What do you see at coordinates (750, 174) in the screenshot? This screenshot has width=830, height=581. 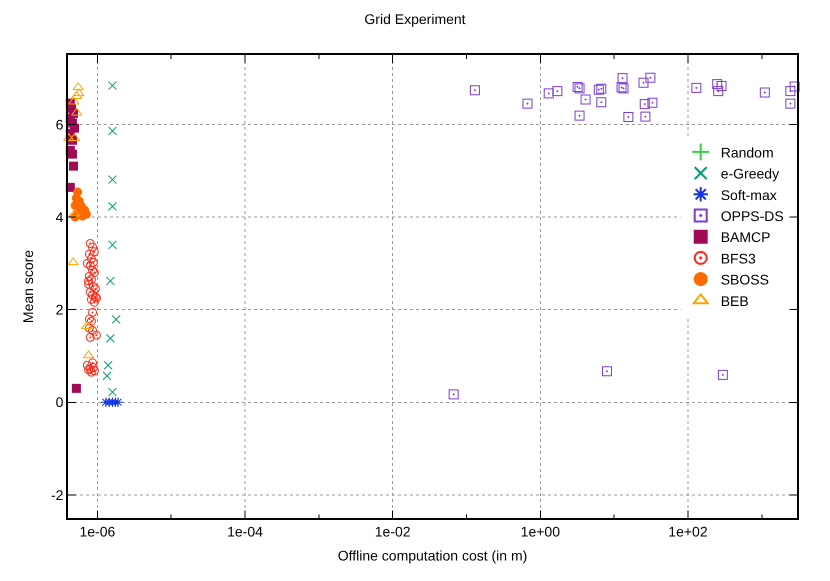 I see `legend-label: e-Greedy` at bounding box center [750, 174].